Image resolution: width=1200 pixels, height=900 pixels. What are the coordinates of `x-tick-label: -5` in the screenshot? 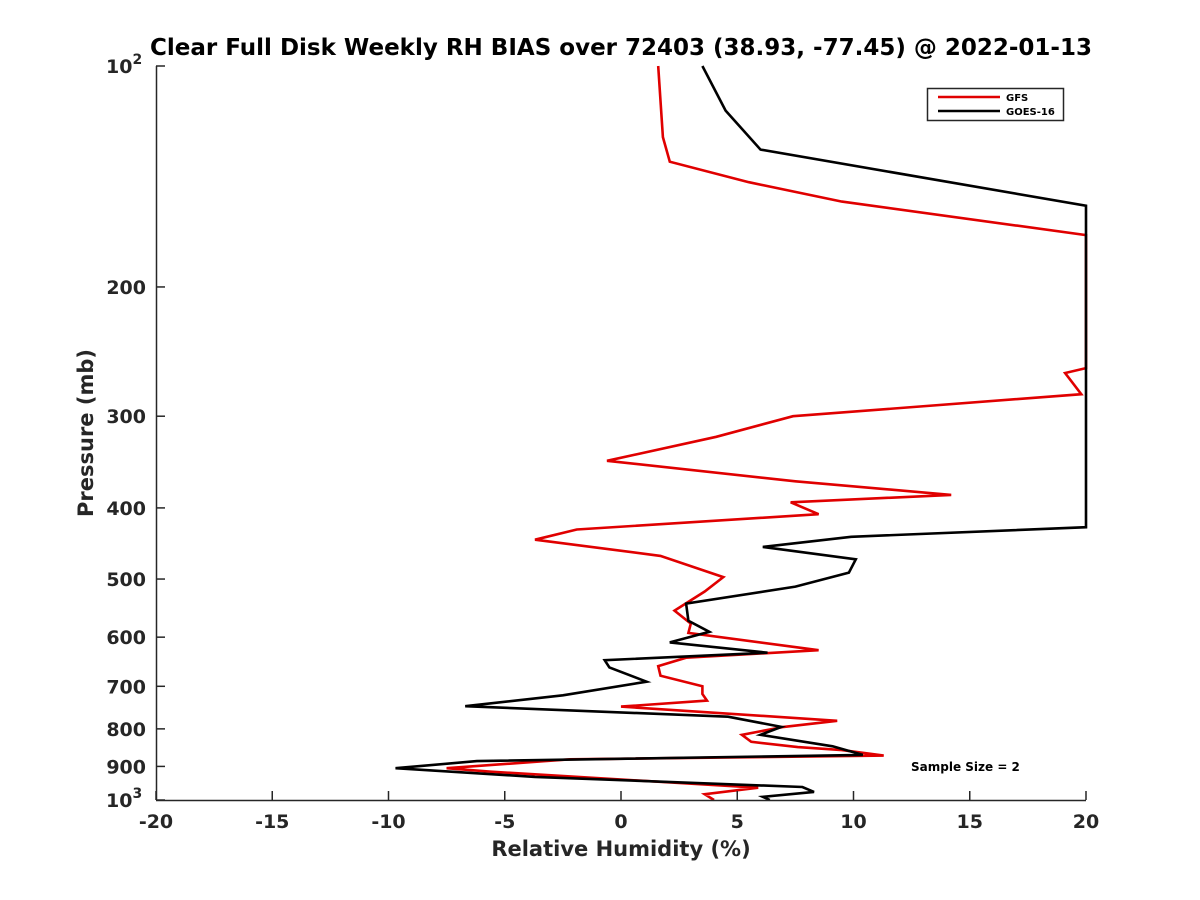 It's located at (504, 822).